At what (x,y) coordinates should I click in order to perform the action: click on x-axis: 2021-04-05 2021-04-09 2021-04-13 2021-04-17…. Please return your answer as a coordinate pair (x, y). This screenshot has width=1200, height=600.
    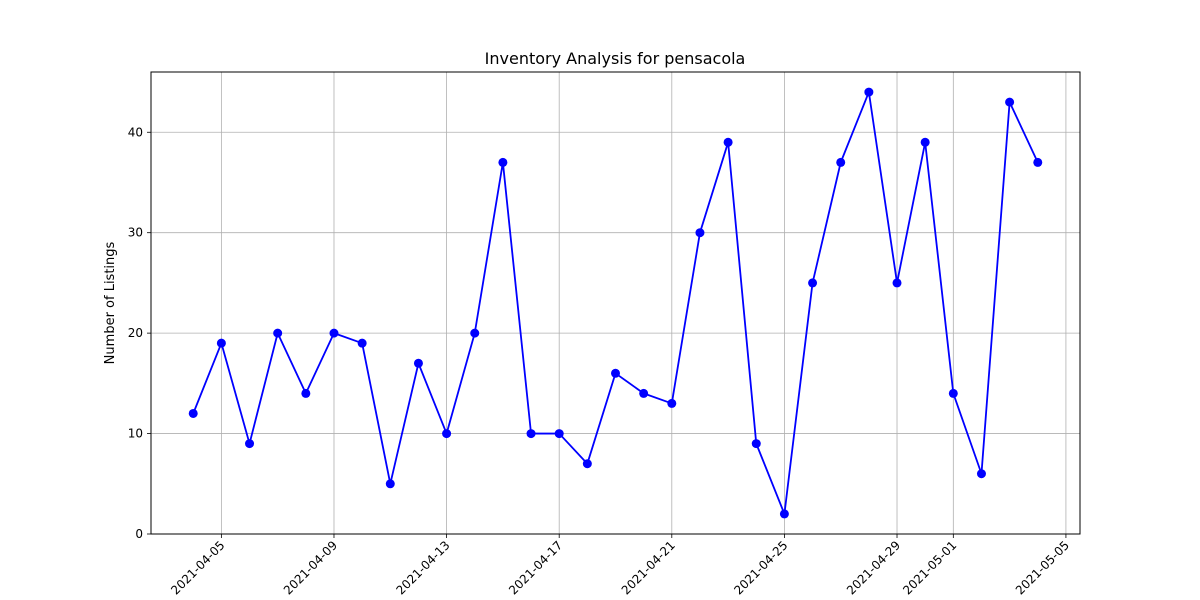
    Looking at the image, I should click on (620, 565).